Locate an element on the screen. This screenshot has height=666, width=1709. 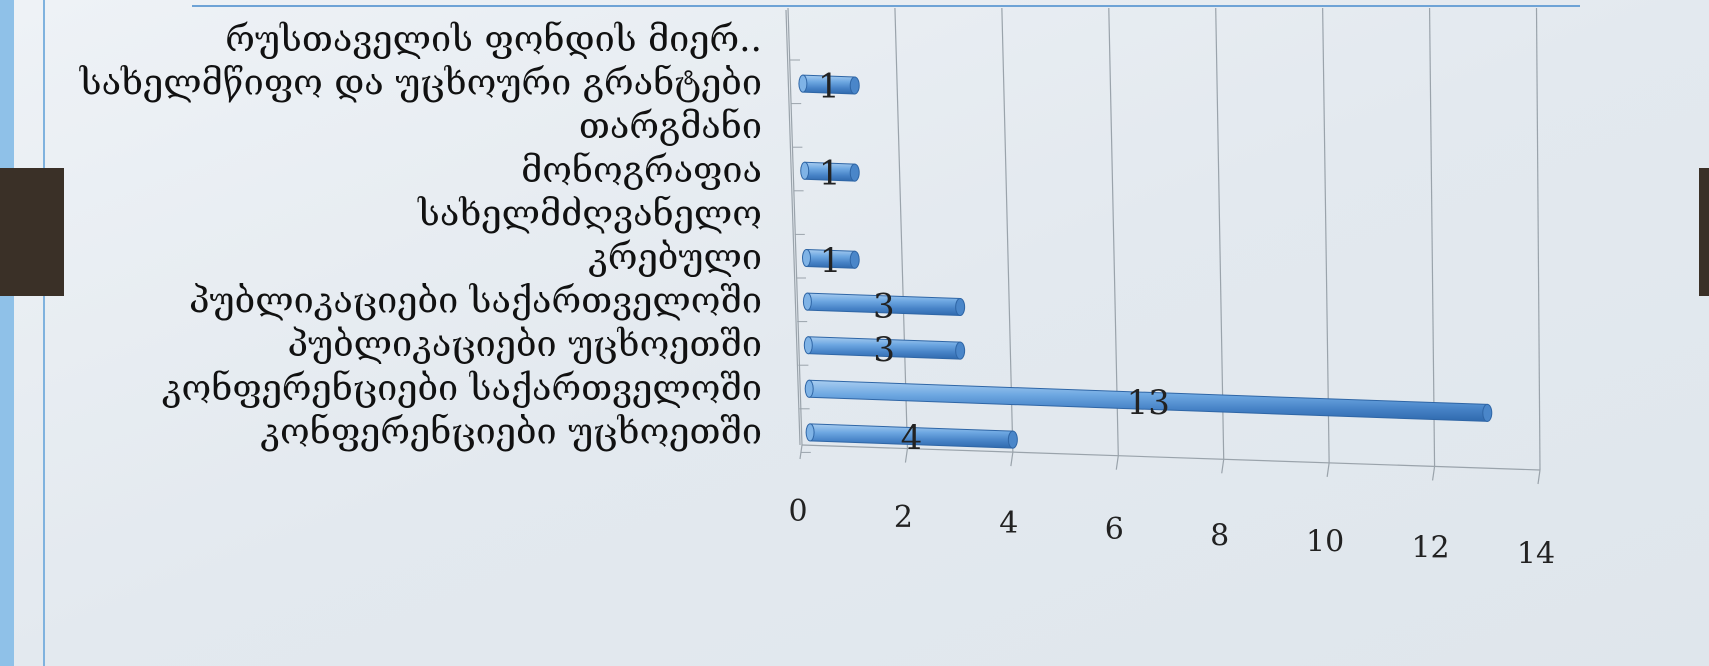
data-label-9: 4 is located at coordinates (912, 438).